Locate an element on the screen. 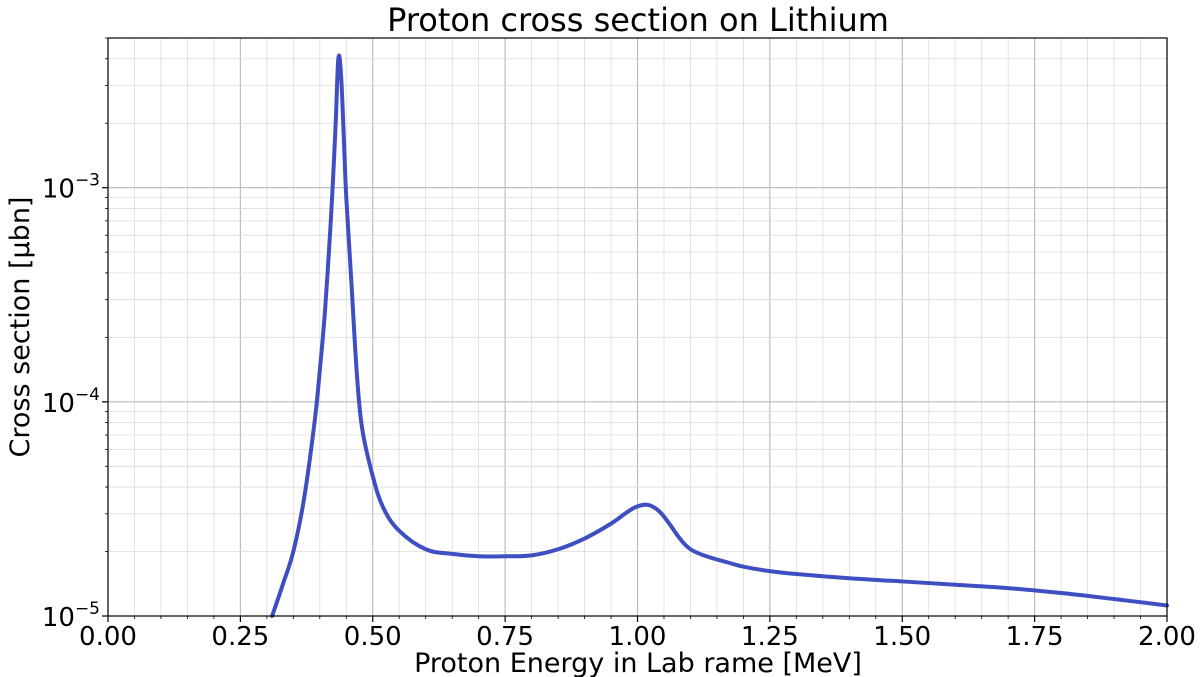 The width and height of the screenshot is (1203, 677). x-tick-label: 1.50 is located at coordinates (902, 637).